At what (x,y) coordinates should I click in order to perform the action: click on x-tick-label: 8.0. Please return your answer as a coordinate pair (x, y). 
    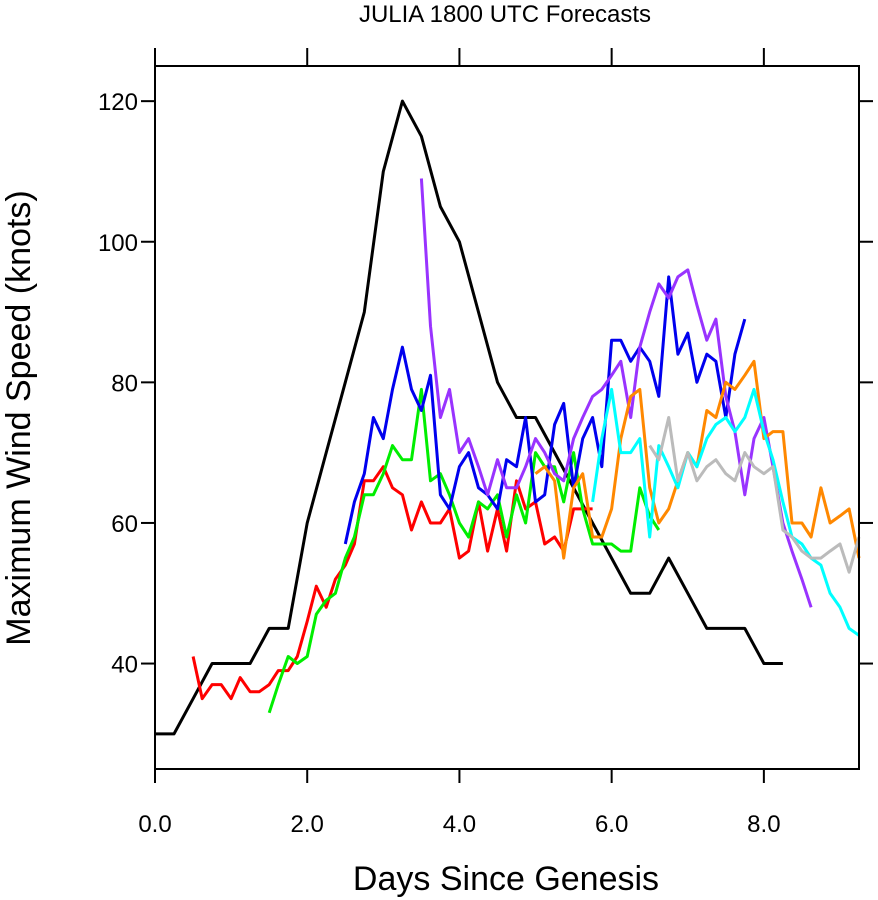
    Looking at the image, I should click on (763, 824).